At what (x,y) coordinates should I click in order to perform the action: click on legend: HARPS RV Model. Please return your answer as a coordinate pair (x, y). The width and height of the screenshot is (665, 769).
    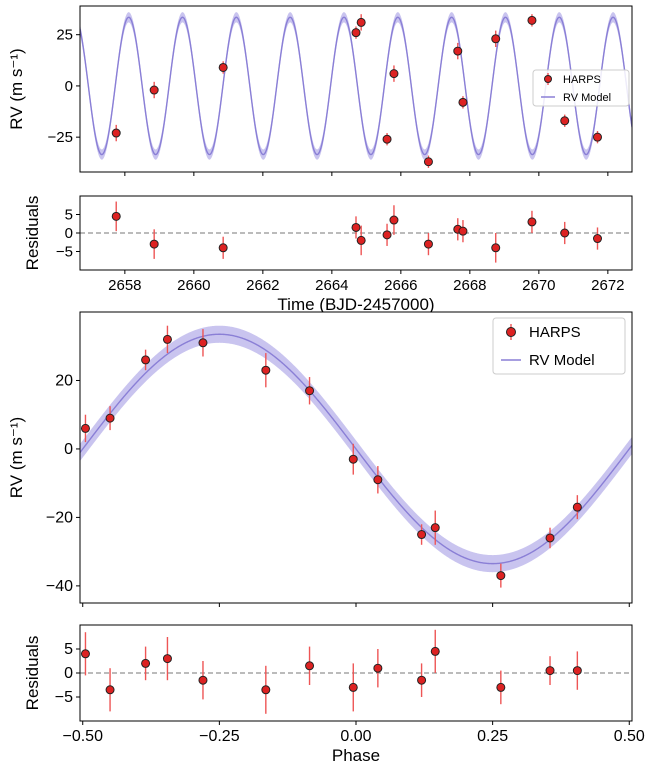
    Looking at the image, I should click on (581, 88).